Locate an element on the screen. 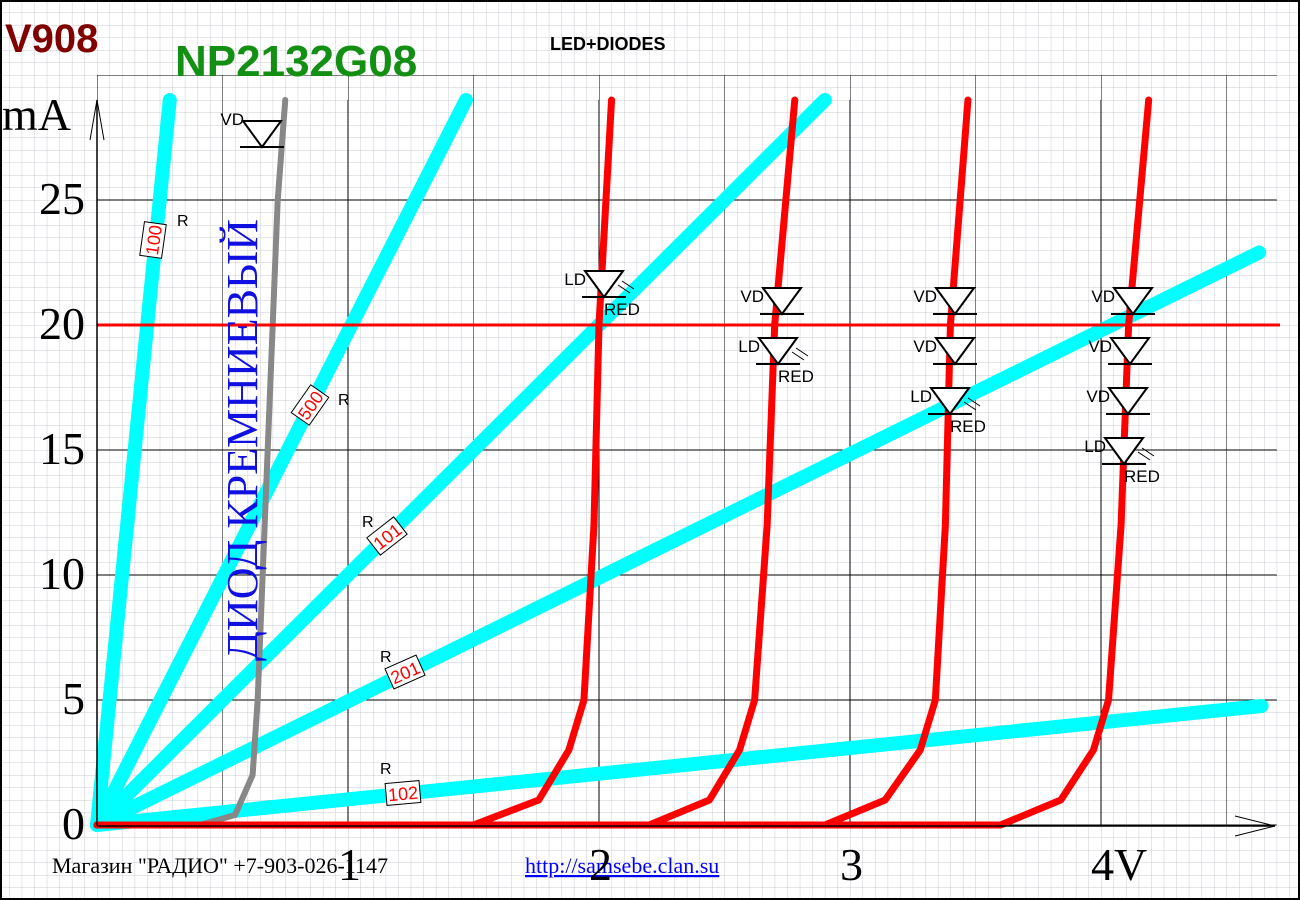 The width and height of the screenshot is (1300, 900). model: V908 is located at coordinates (51, 39).